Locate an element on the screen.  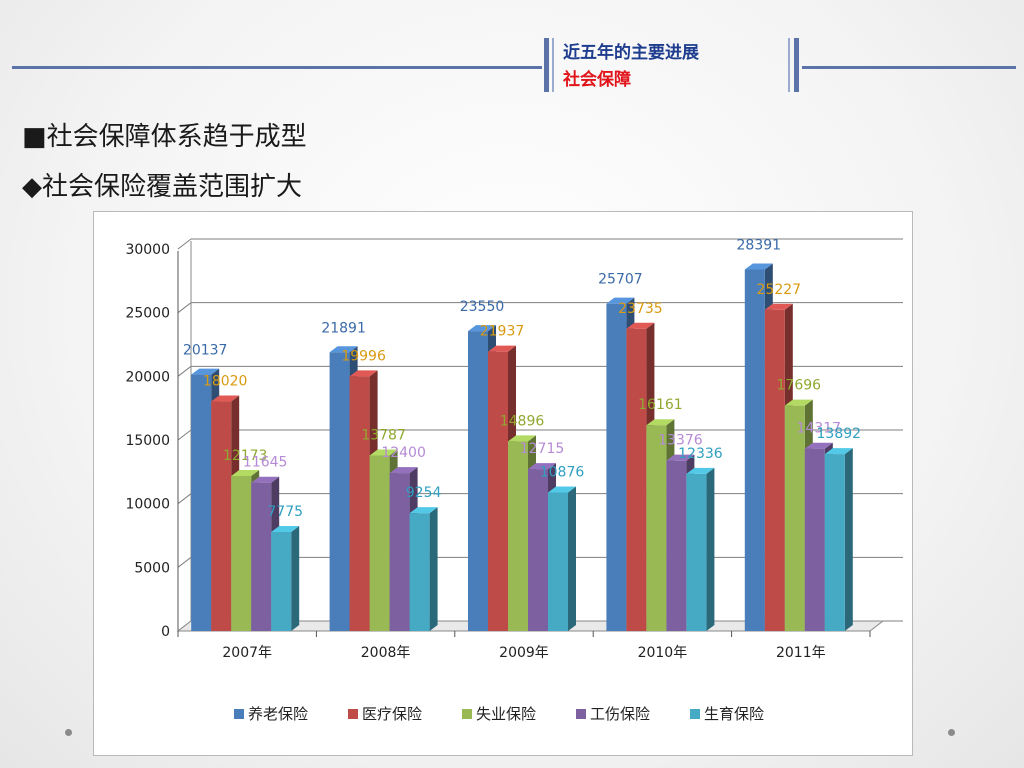
data-label: 23735 is located at coordinates (640, 309).